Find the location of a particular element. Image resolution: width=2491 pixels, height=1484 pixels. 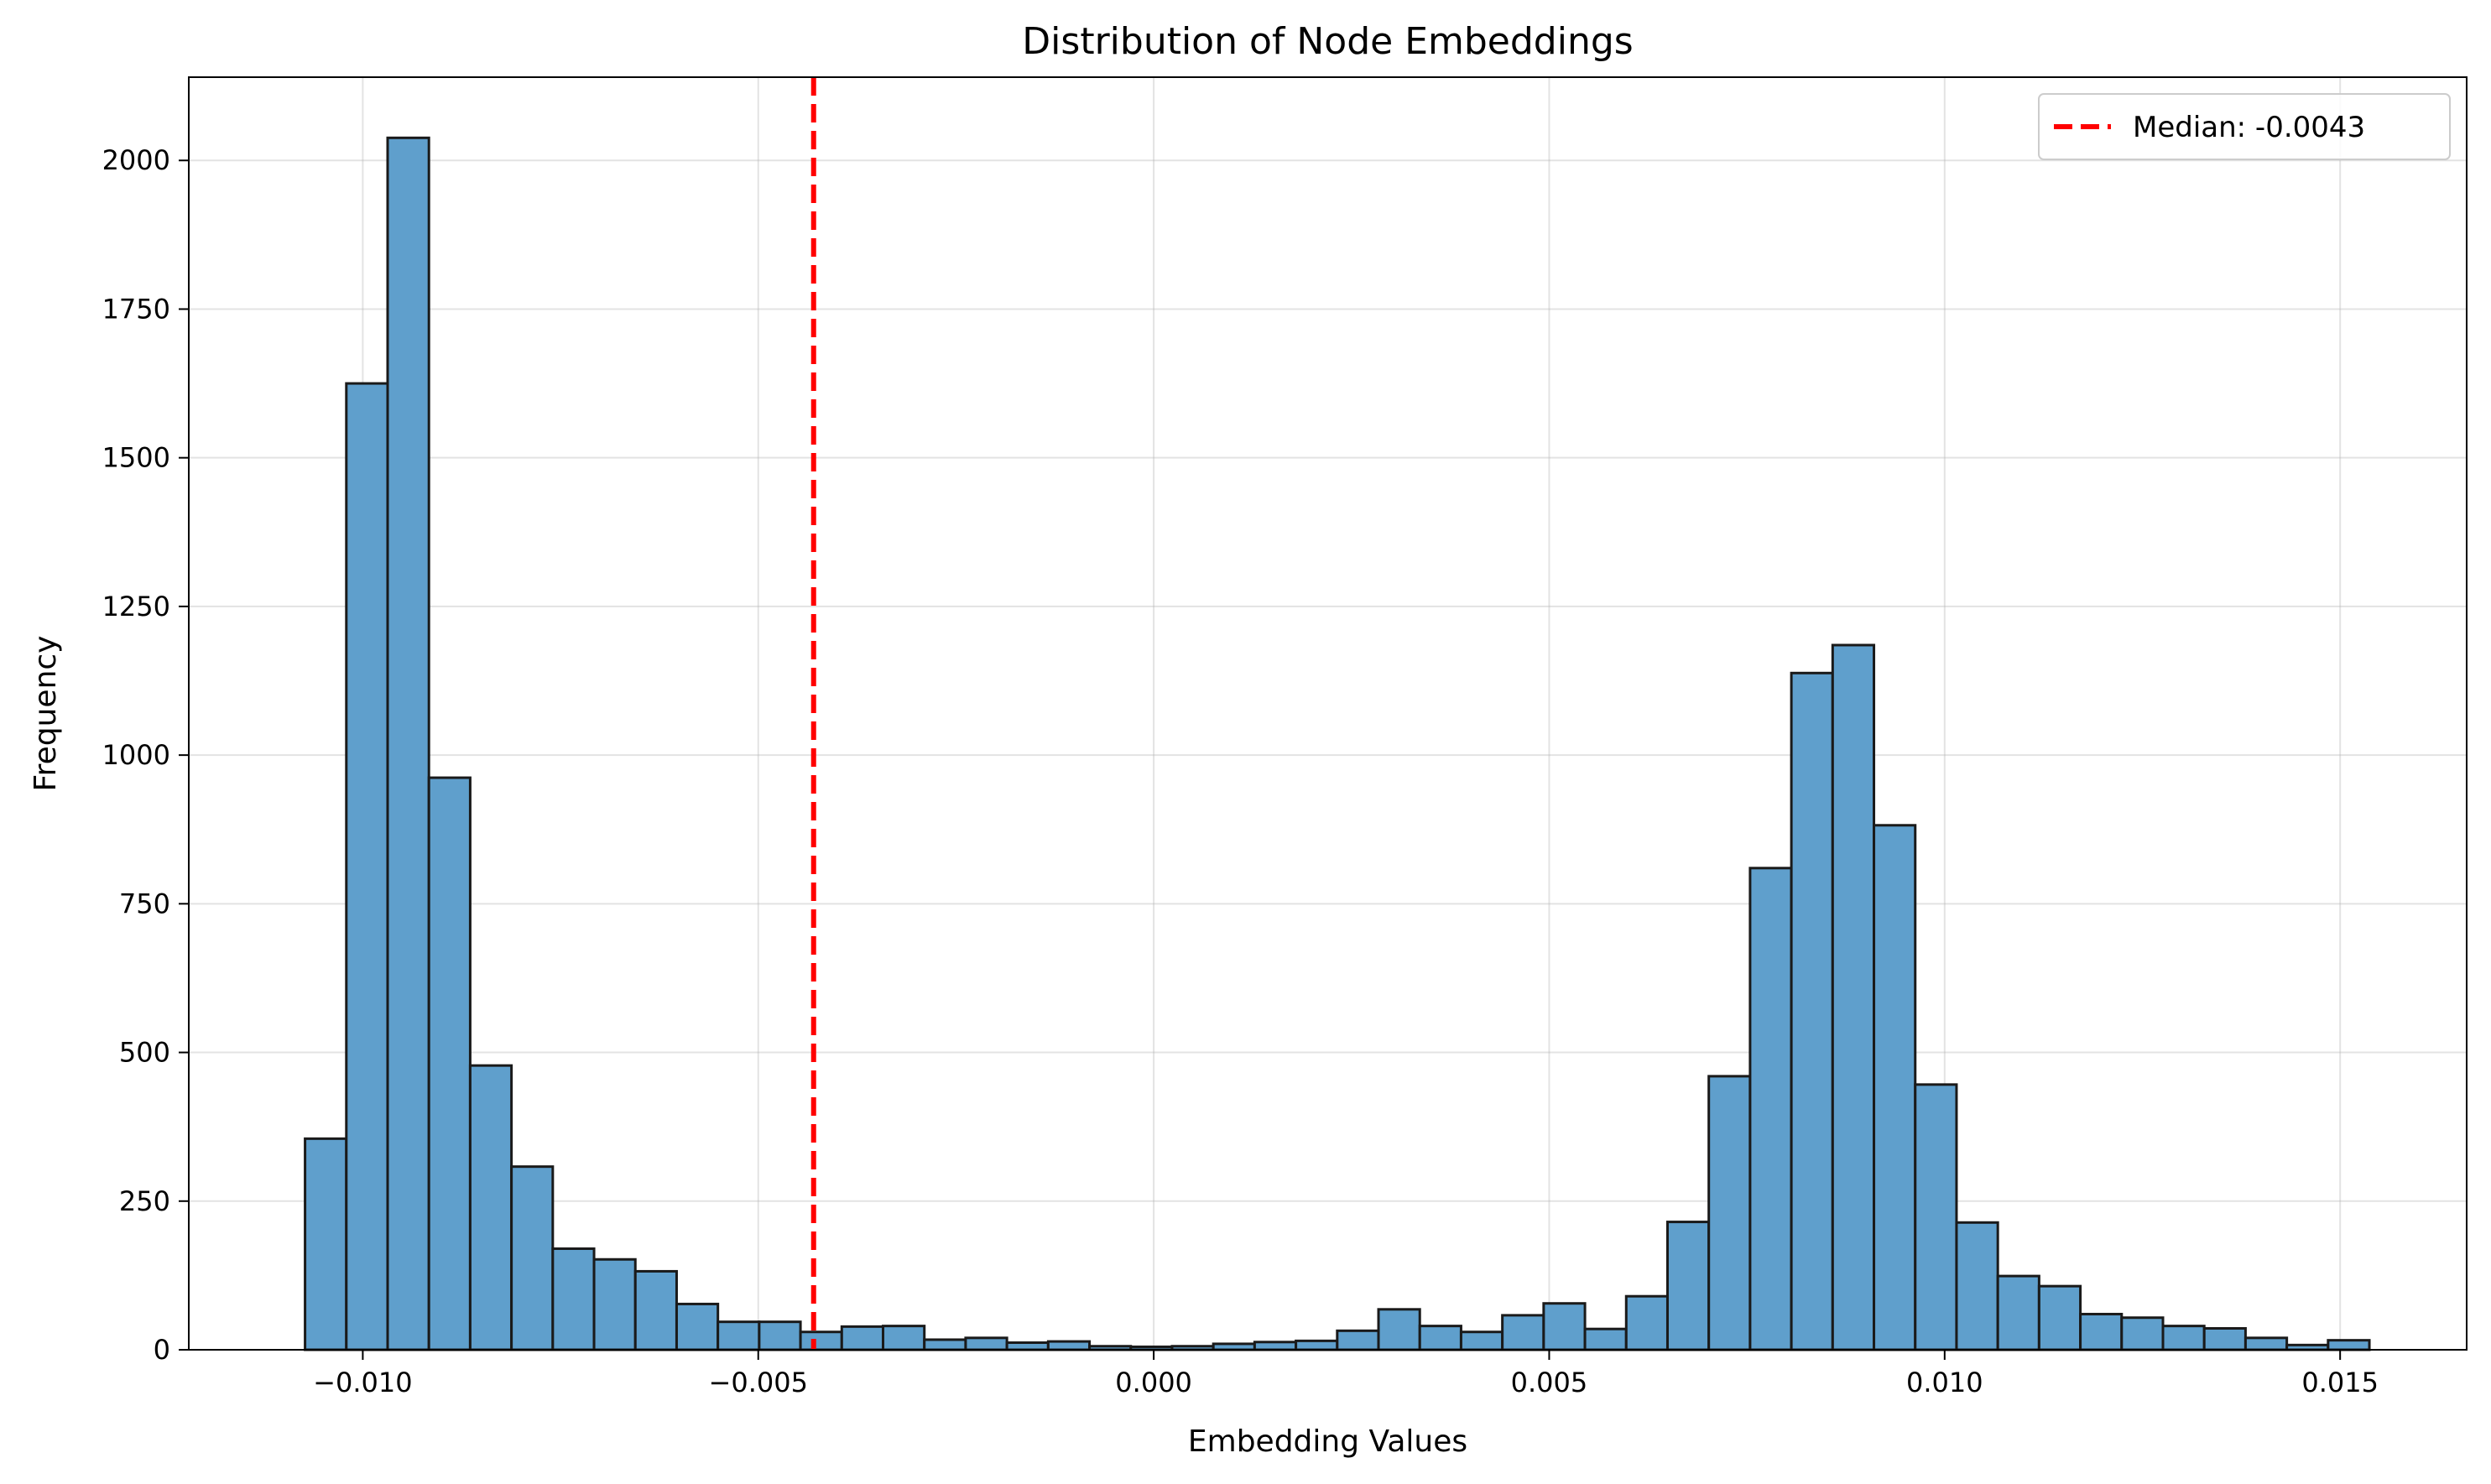

y-tick-label-2: 500 is located at coordinates (144, 1053).